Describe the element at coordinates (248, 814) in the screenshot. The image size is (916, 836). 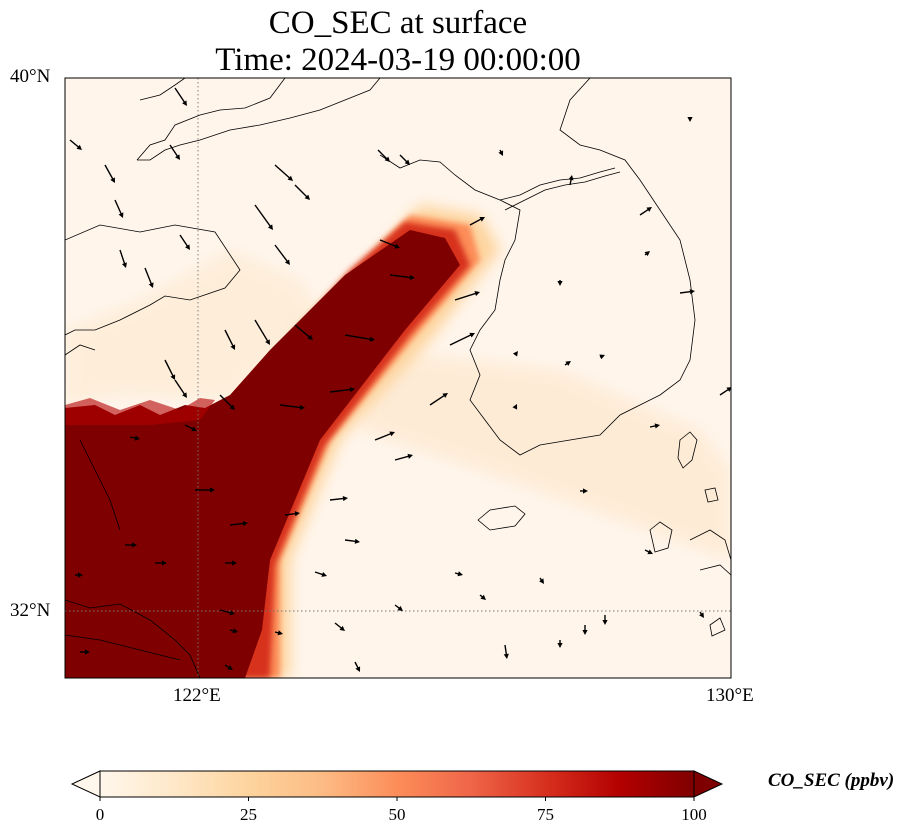
I see `colorbar-tick-label: 25` at that location.